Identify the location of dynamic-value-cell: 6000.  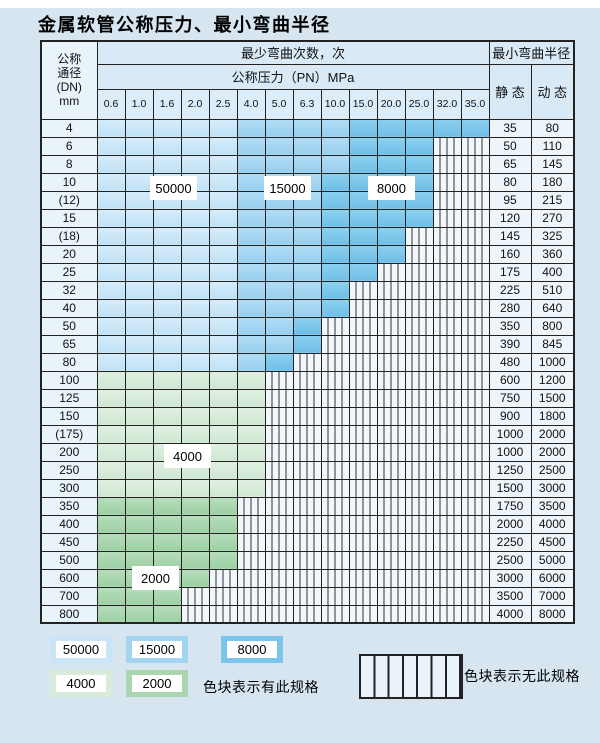
(552, 578).